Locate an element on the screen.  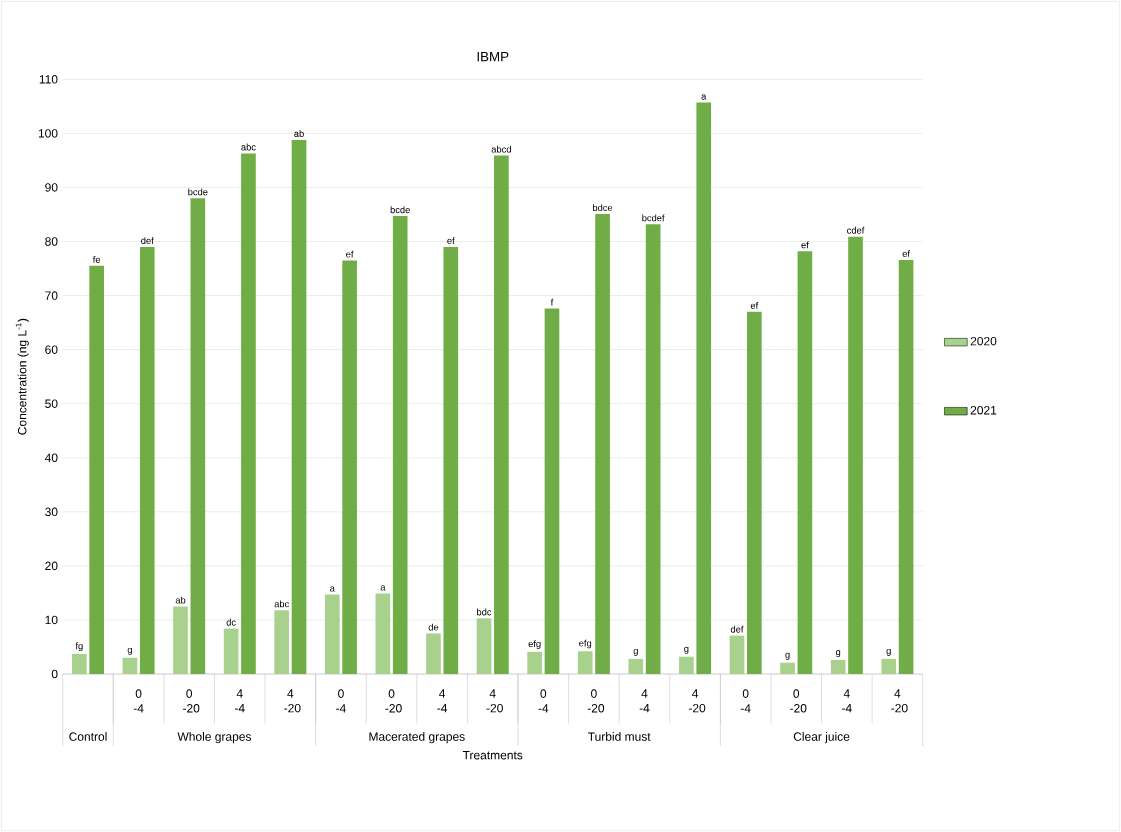
y-tick-label: 100 is located at coordinates (48, 133).